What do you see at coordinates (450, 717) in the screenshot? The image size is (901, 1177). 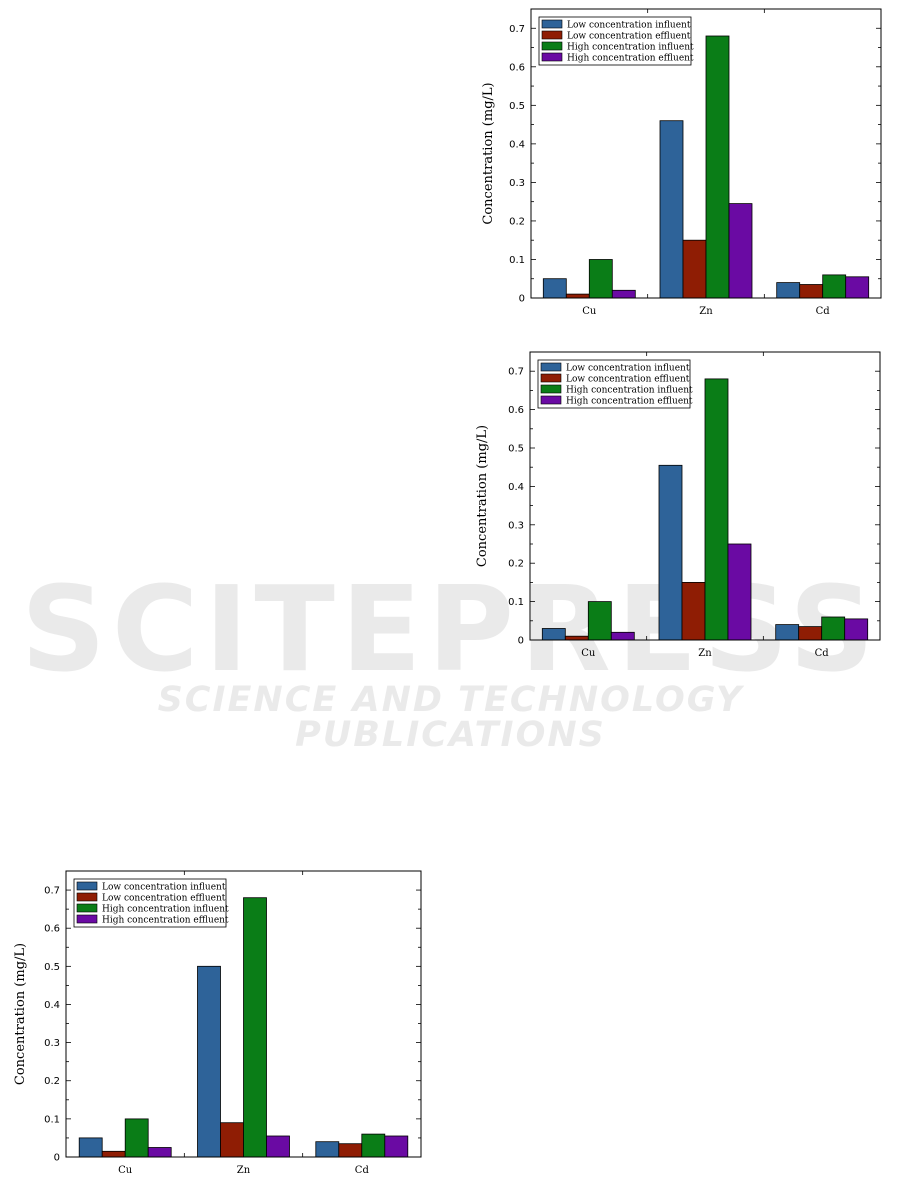 I see `watermark-subtitle: SCIENCE AND TECHNOLOGY PUBLICATIONS` at bounding box center [450, 717].